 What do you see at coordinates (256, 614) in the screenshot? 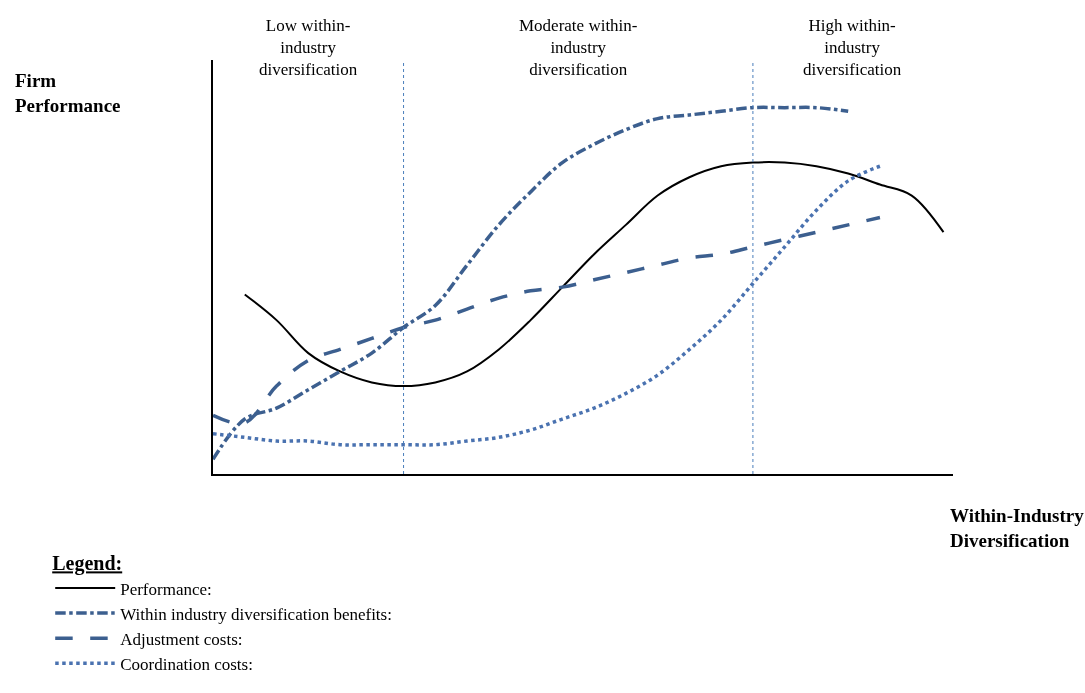
I see `legend-label: Within industry diversification benefits:` at bounding box center [256, 614].